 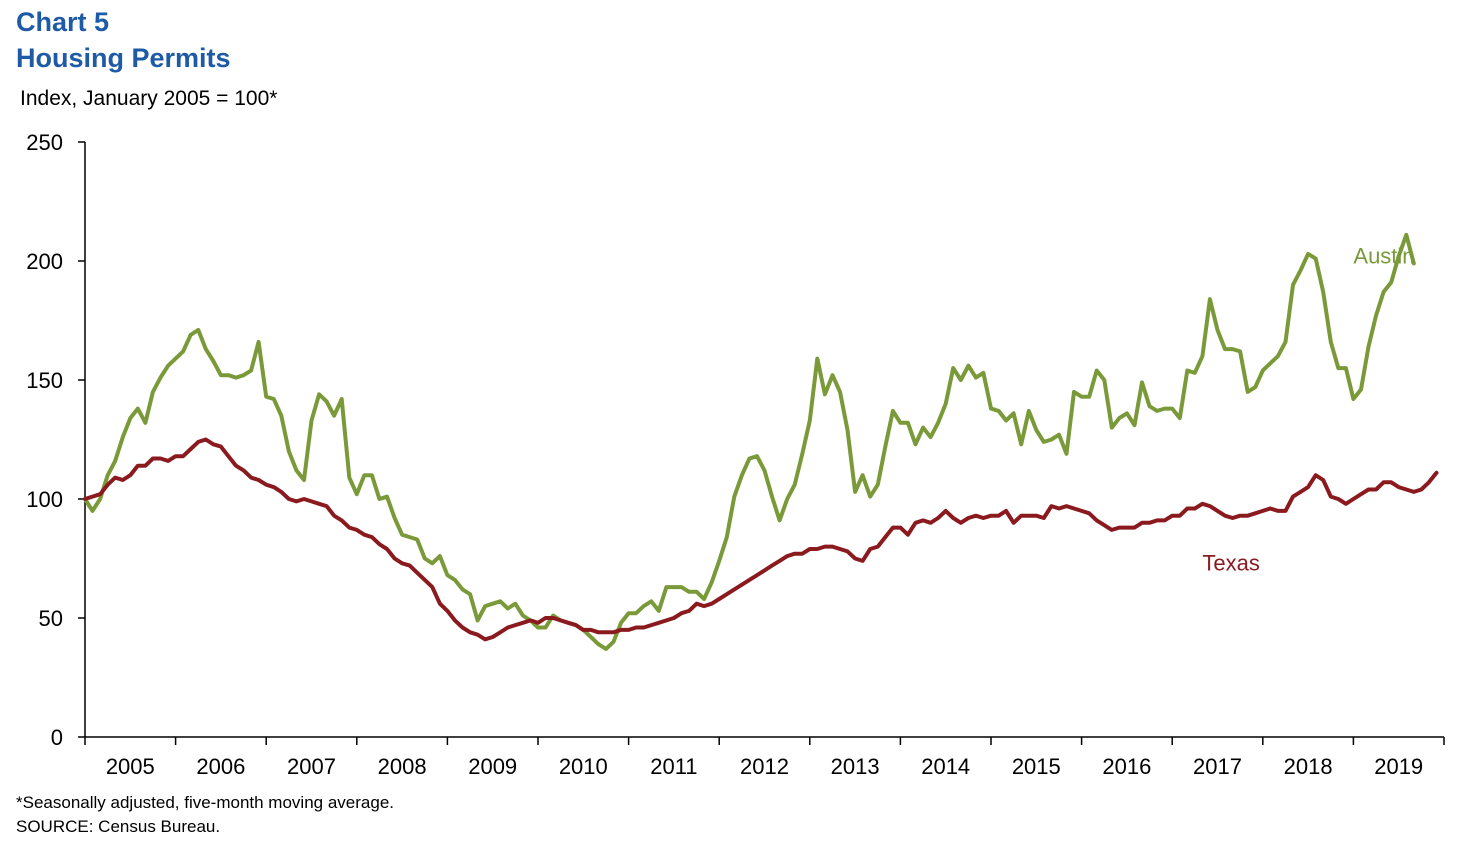 I want to click on x-tick-label: 2005, so click(x=130, y=766).